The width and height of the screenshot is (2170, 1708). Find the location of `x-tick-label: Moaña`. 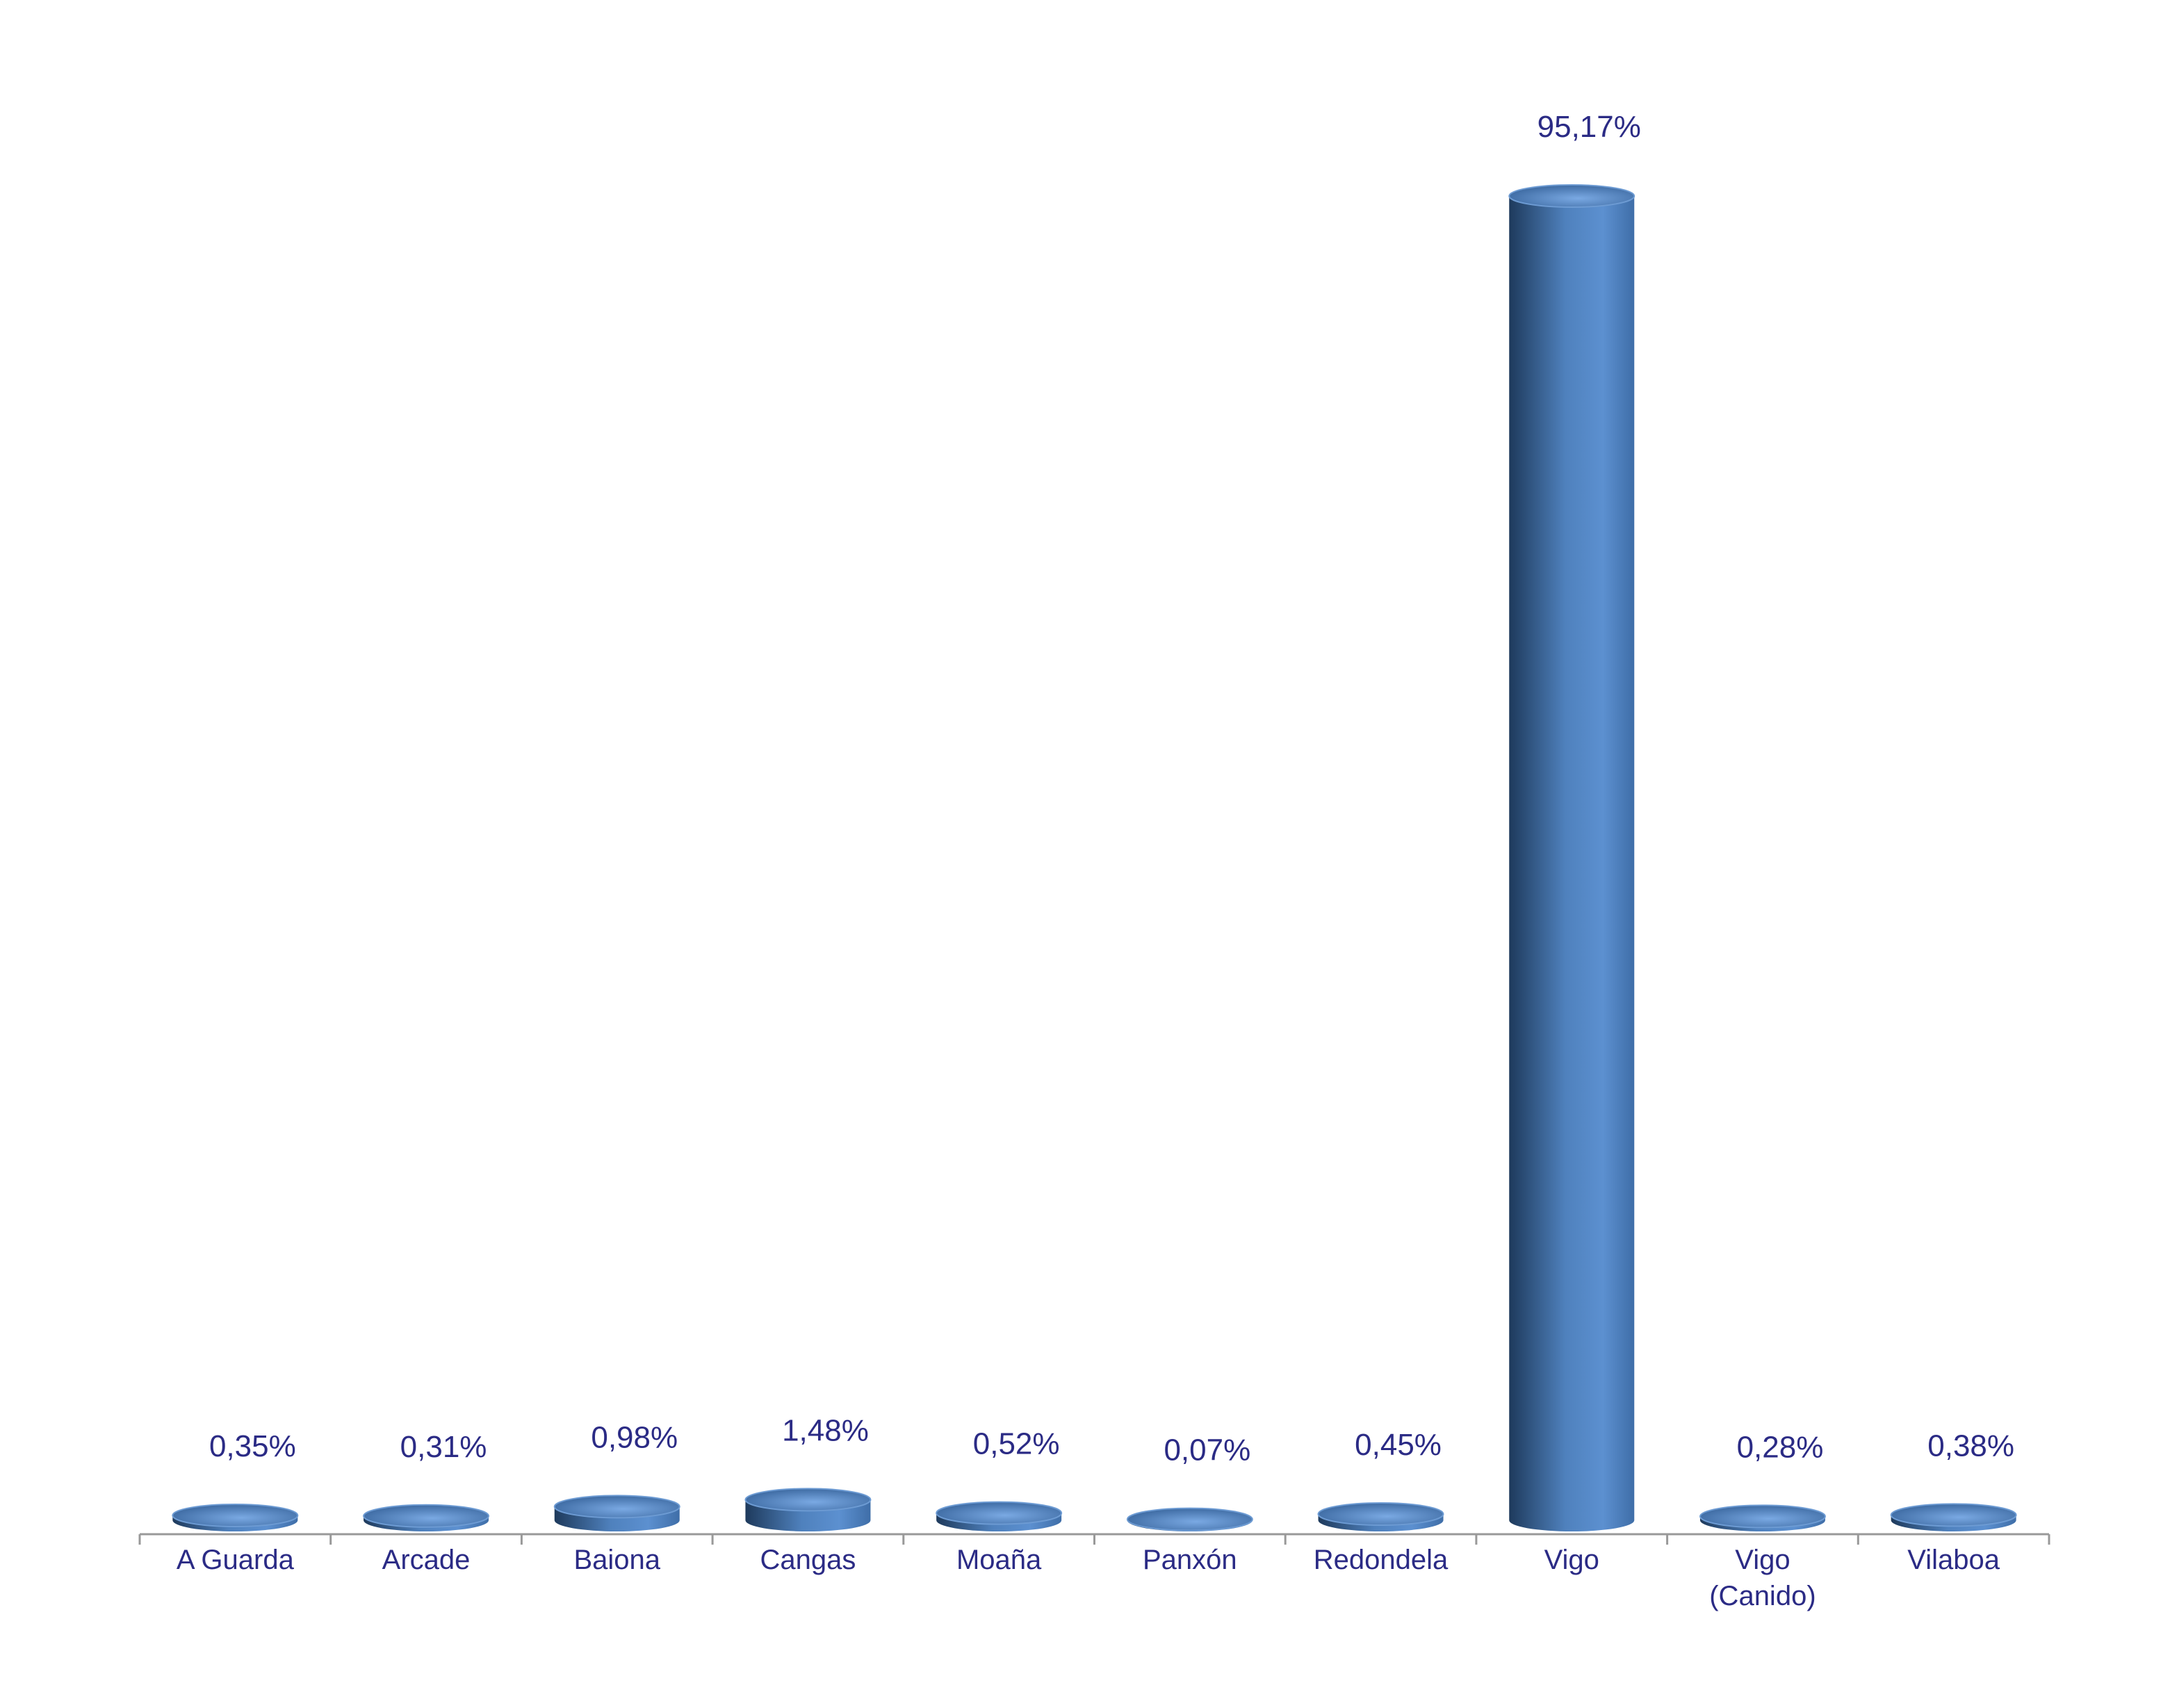

x-tick-label: Moaña is located at coordinates (999, 1560).